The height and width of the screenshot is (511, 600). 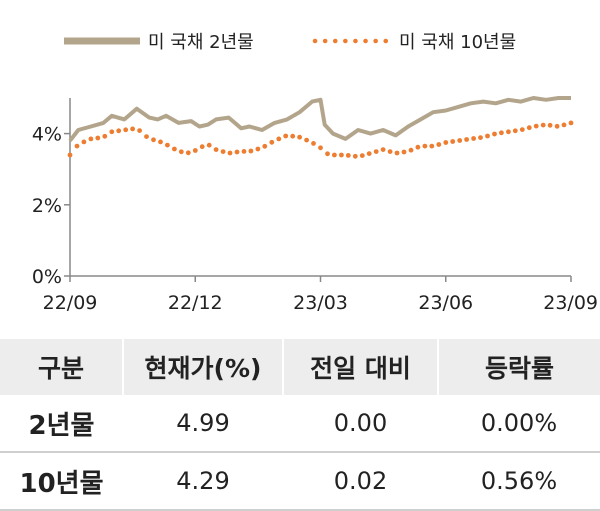 I want to click on y-tick-label: 4%, so click(x=47, y=135).